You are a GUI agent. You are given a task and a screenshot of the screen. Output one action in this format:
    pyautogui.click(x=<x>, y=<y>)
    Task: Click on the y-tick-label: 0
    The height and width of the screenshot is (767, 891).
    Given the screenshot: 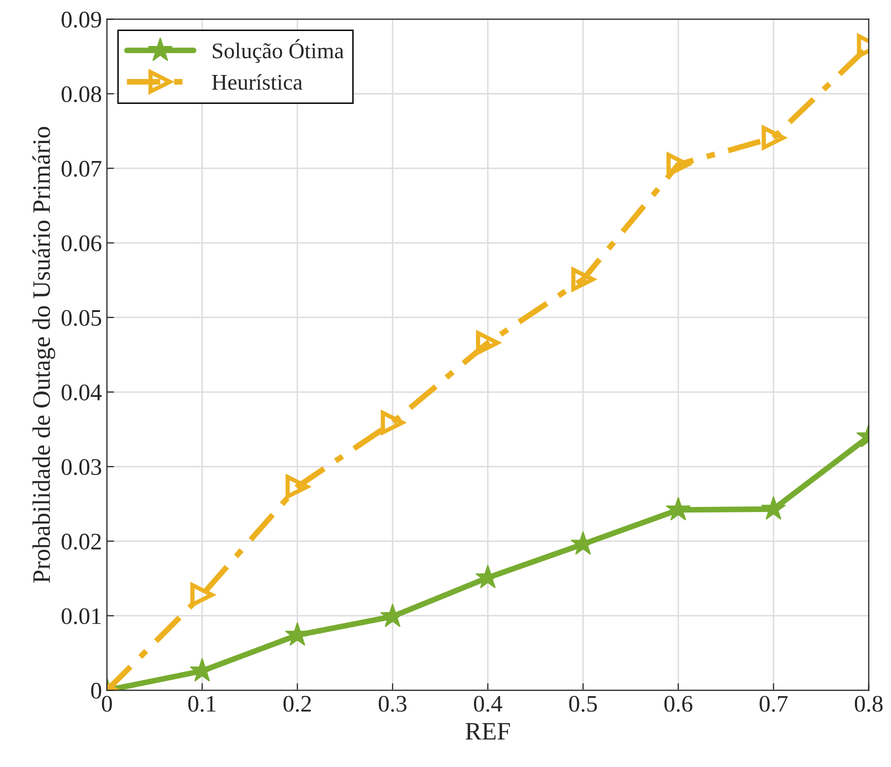 What is the action you would take?
    pyautogui.click(x=96, y=690)
    